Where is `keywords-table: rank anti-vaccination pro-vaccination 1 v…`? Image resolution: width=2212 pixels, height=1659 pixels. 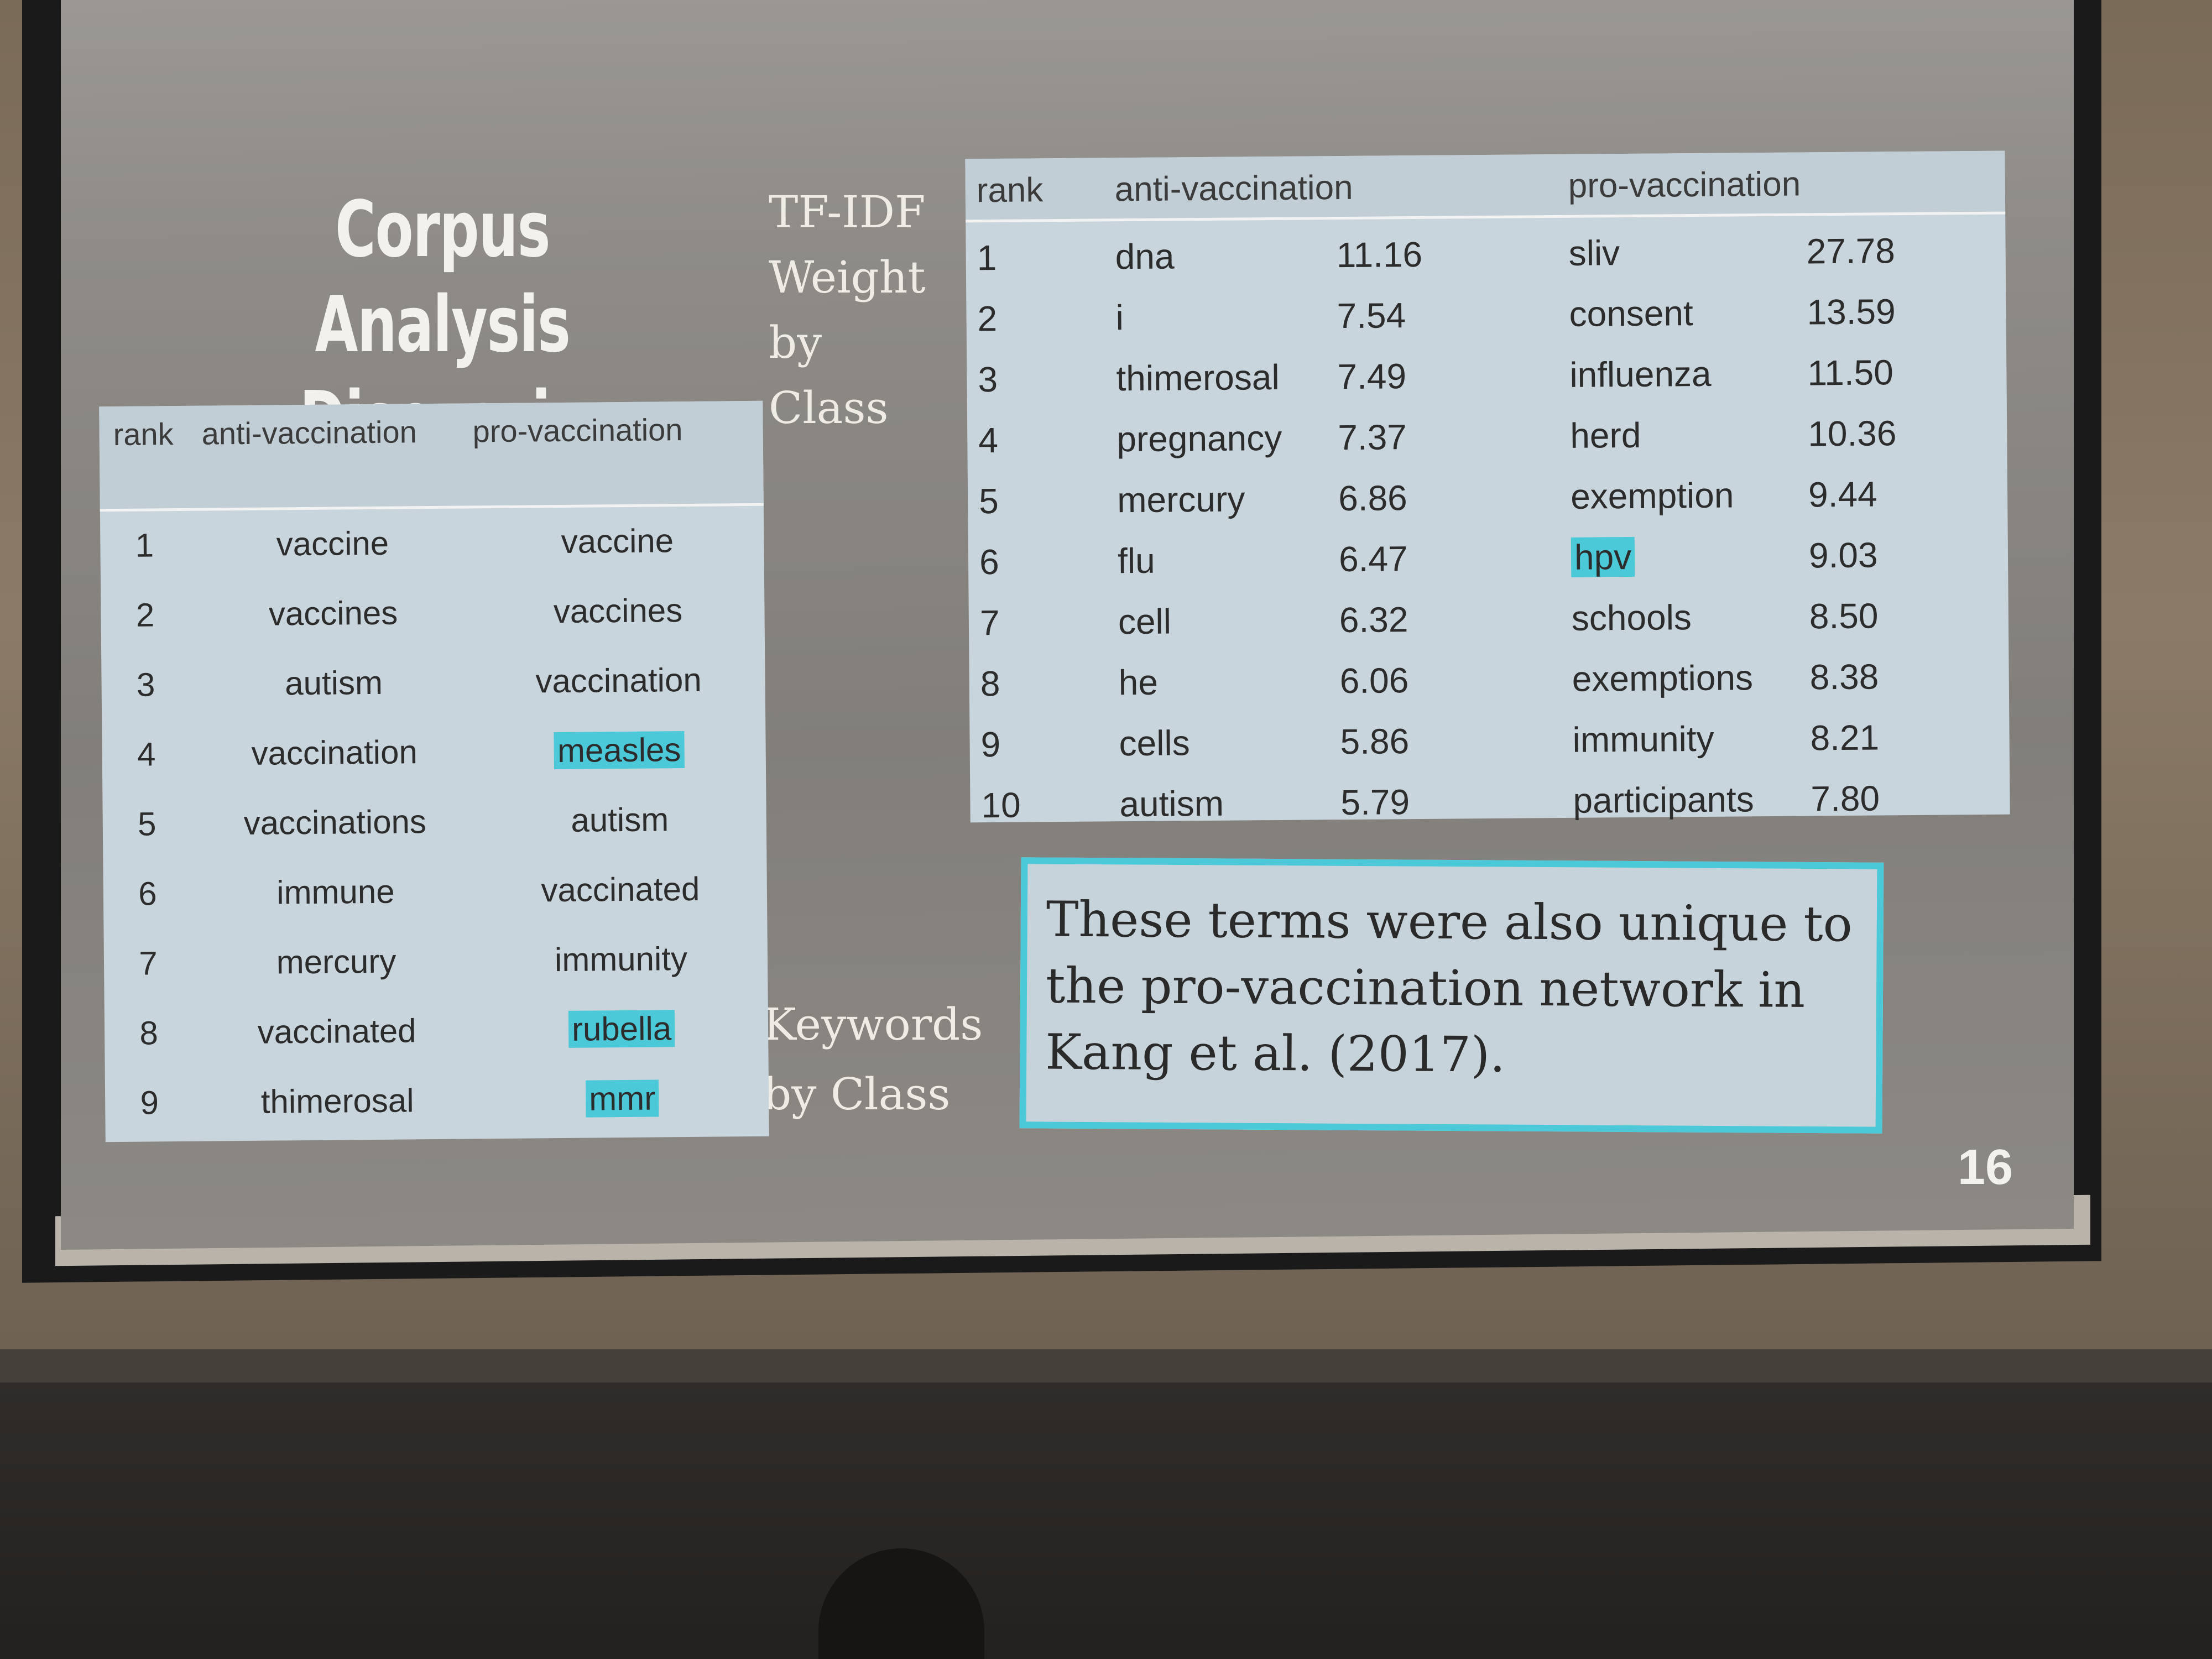
keywords-table: rank anti-vaccination pro-vaccination 1 v… is located at coordinates (434, 771).